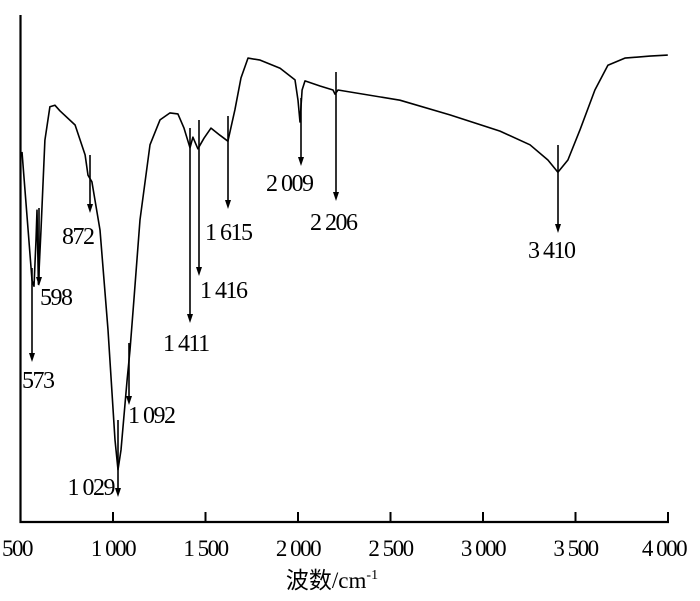 This screenshot has height=601, width=700. What do you see at coordinates (186, 344) in the screenshot?
I see `annotation-label: 1 411` at bounding box center [186, 344].